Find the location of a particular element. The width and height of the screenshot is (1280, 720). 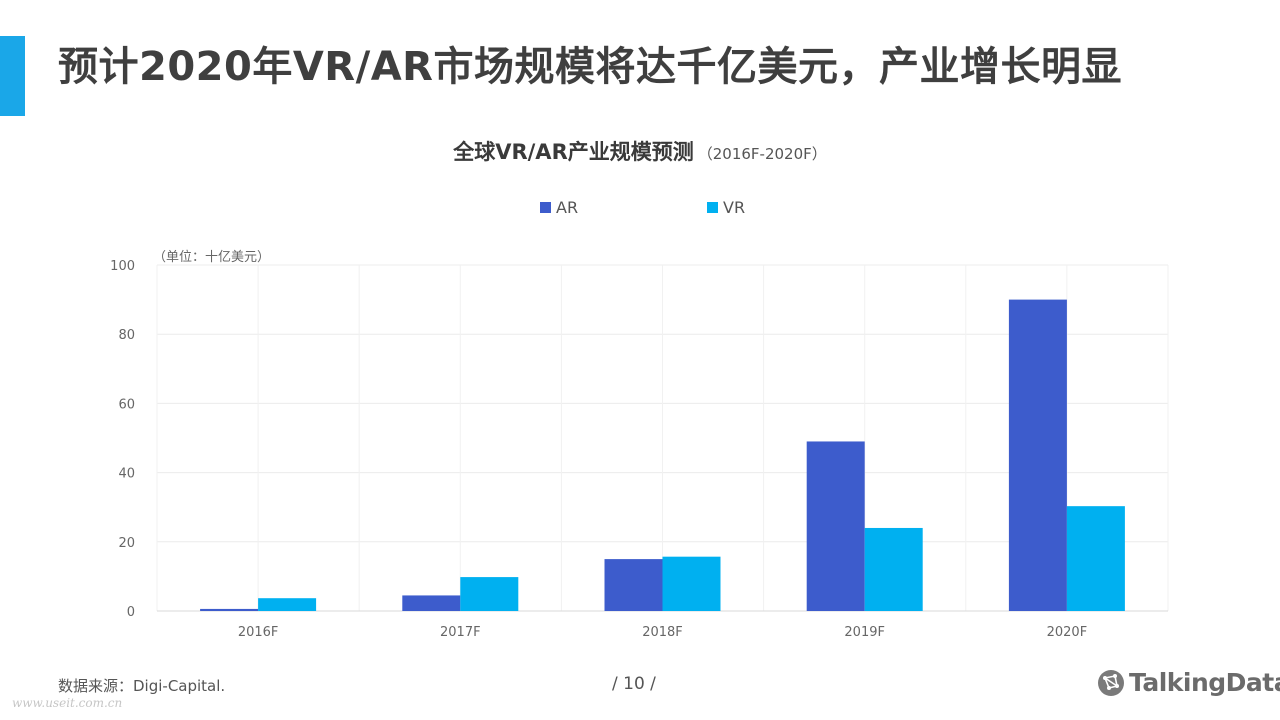

chart-title-subtitle: （2016F-2020F） is located at coordinates (762, 154).